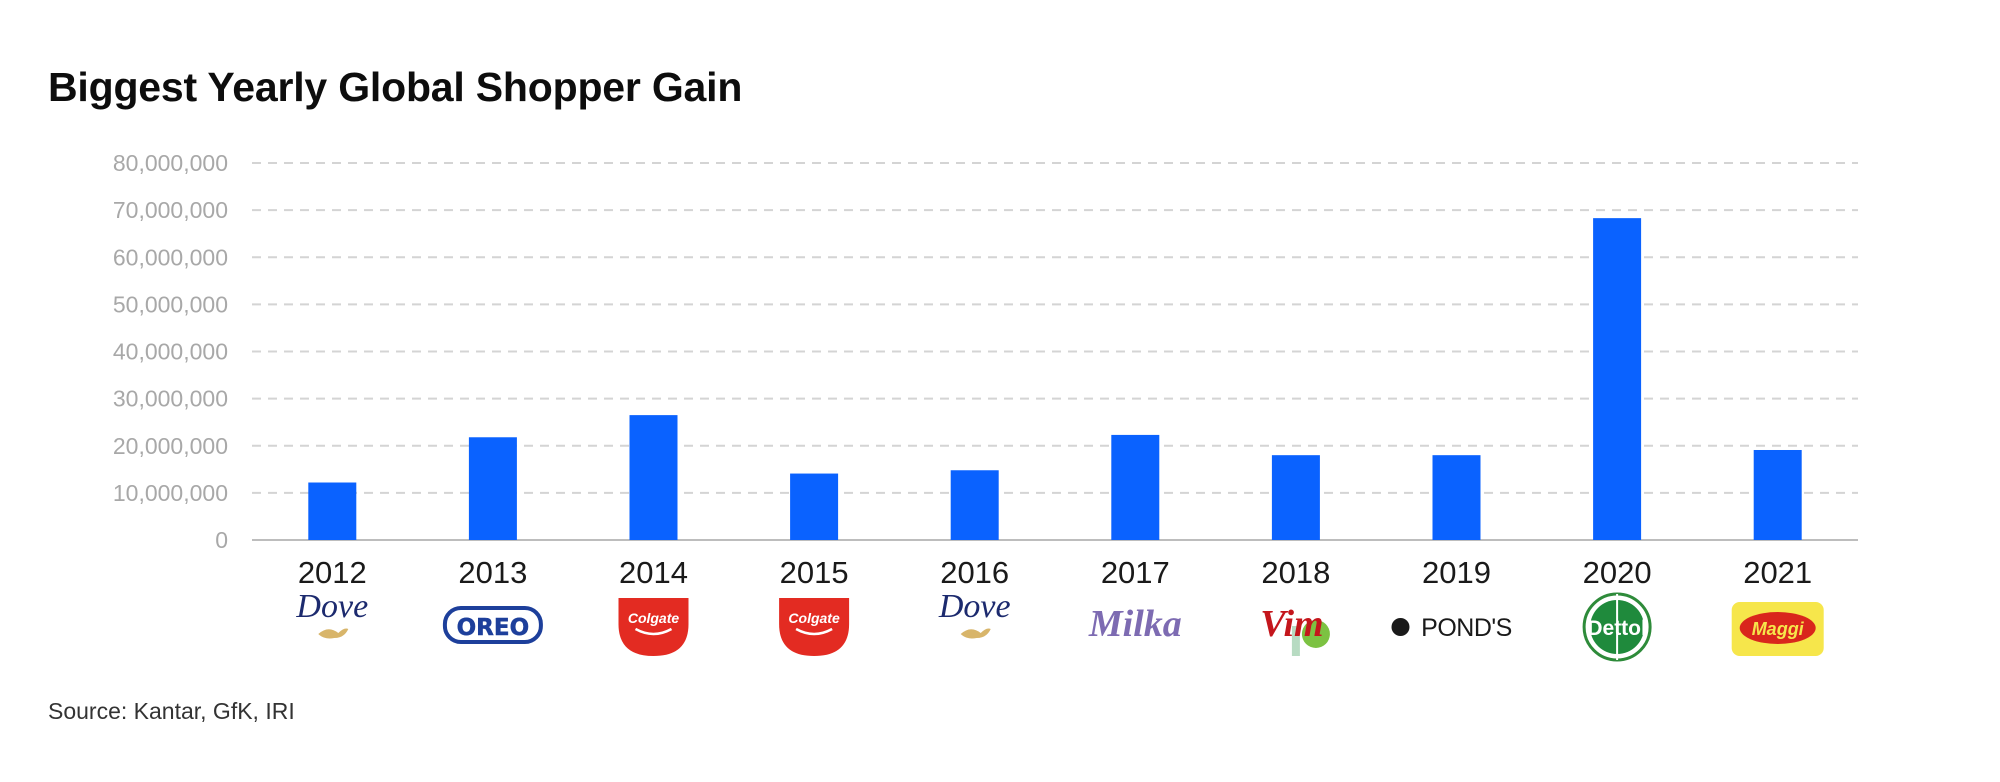 Image resolution: width=2000 pixels, height=782 pixels. What do you see at coordinates (170, 304) in the screenshot?
I see `y-tick-label: 50,000,000` at bounding box center [170, 304].